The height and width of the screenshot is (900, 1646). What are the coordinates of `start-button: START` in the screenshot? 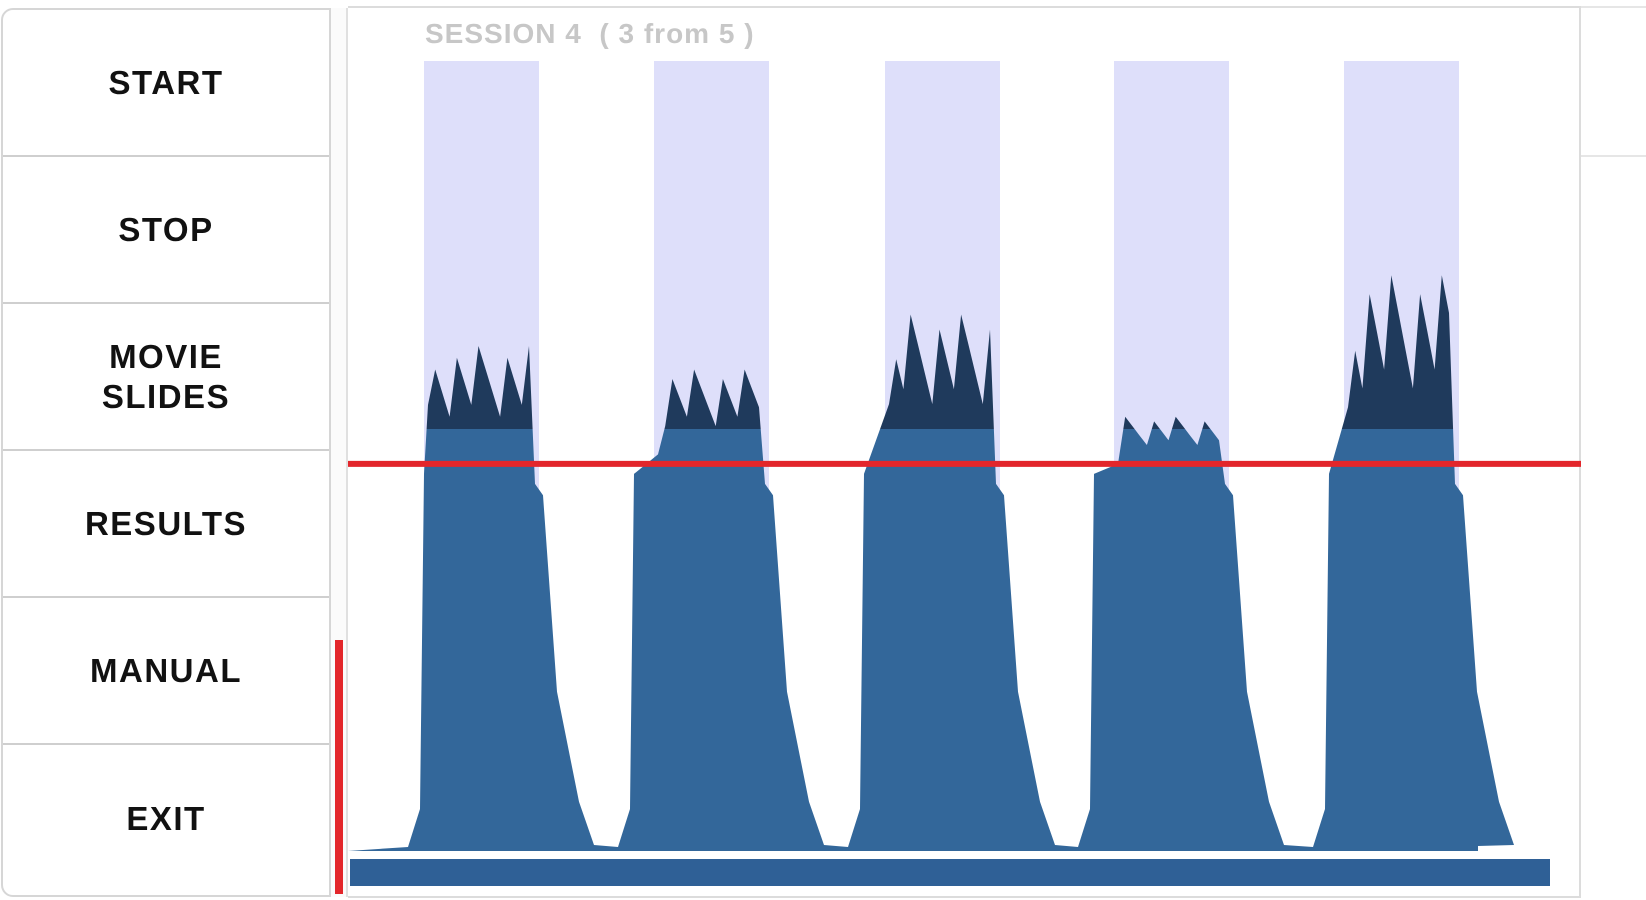 It's located at (166, 83).